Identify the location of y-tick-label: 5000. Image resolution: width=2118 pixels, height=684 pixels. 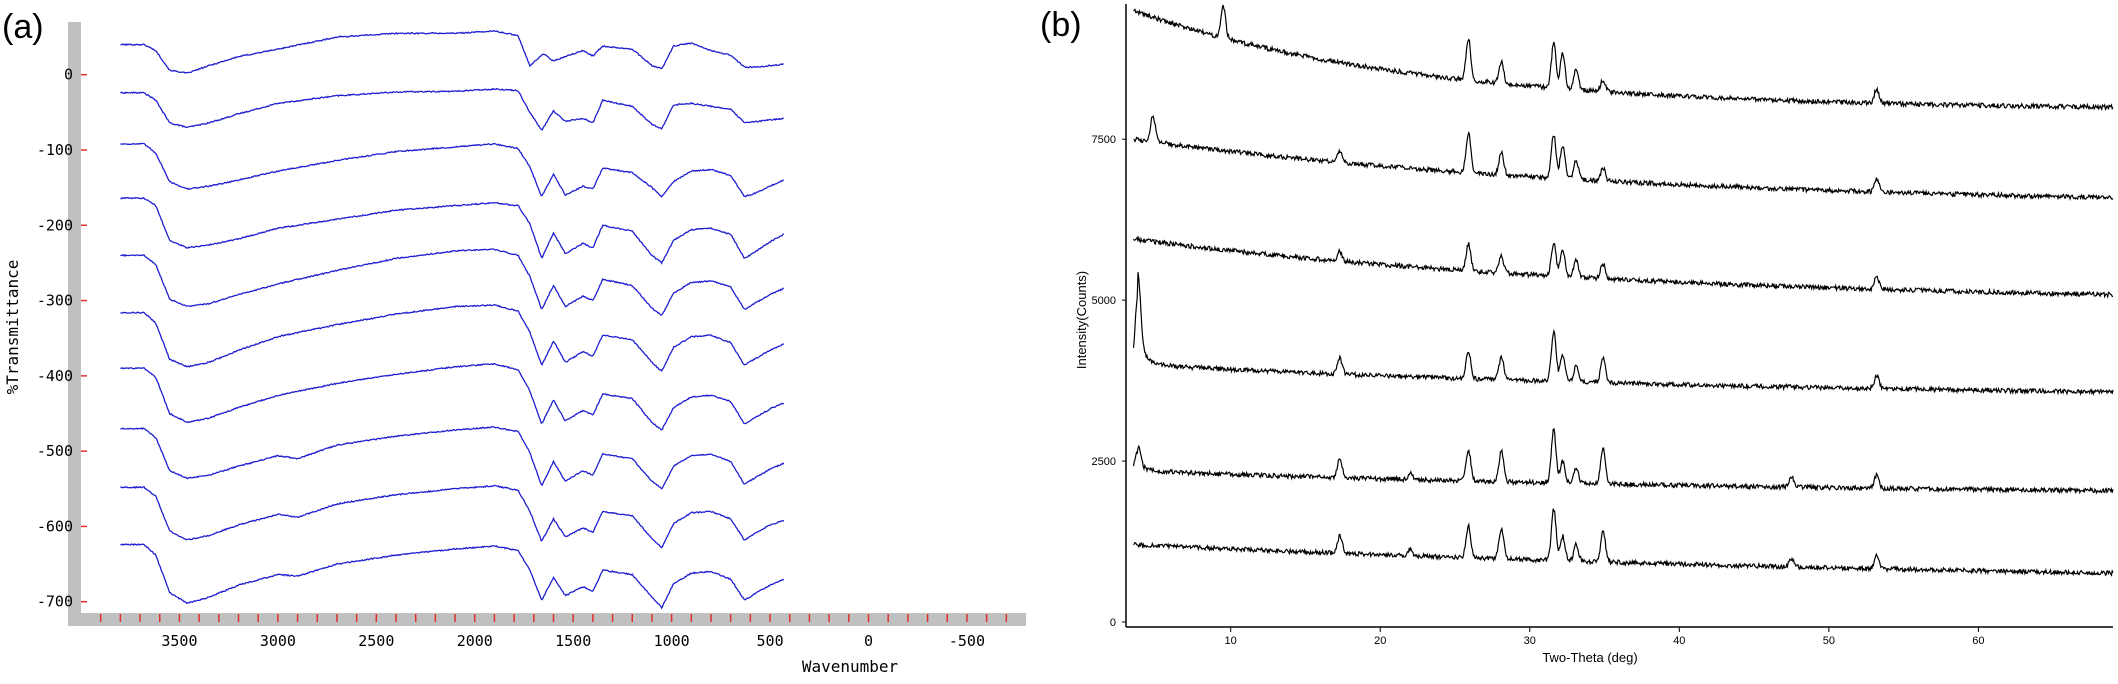
(1104, 301).